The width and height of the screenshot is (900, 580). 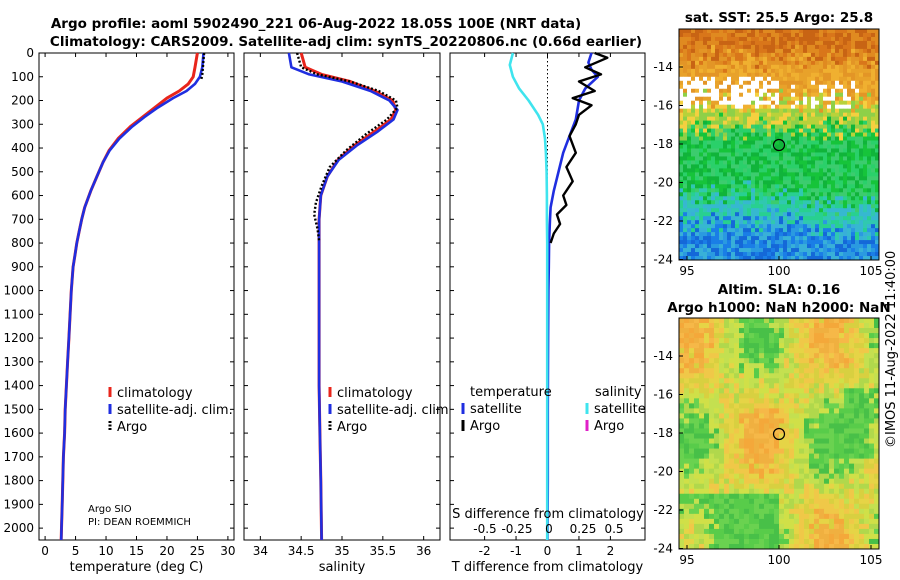 What do you see at coordinates (347, 146) in the screenshot?
I see `series-salinity-argo` at bounding box center [347, 146].